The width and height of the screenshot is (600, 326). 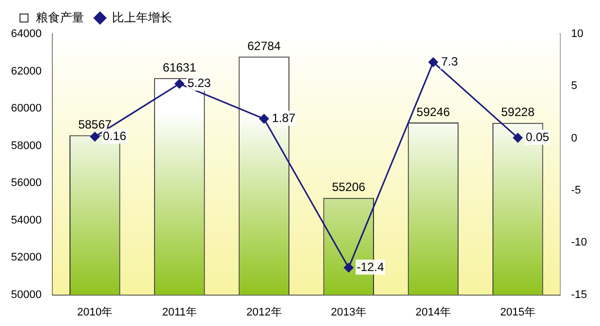 What do you see at coordinates (370, 267) in the screenshot?
I see `data-label: -12.4` at bounding box center [370, 267].